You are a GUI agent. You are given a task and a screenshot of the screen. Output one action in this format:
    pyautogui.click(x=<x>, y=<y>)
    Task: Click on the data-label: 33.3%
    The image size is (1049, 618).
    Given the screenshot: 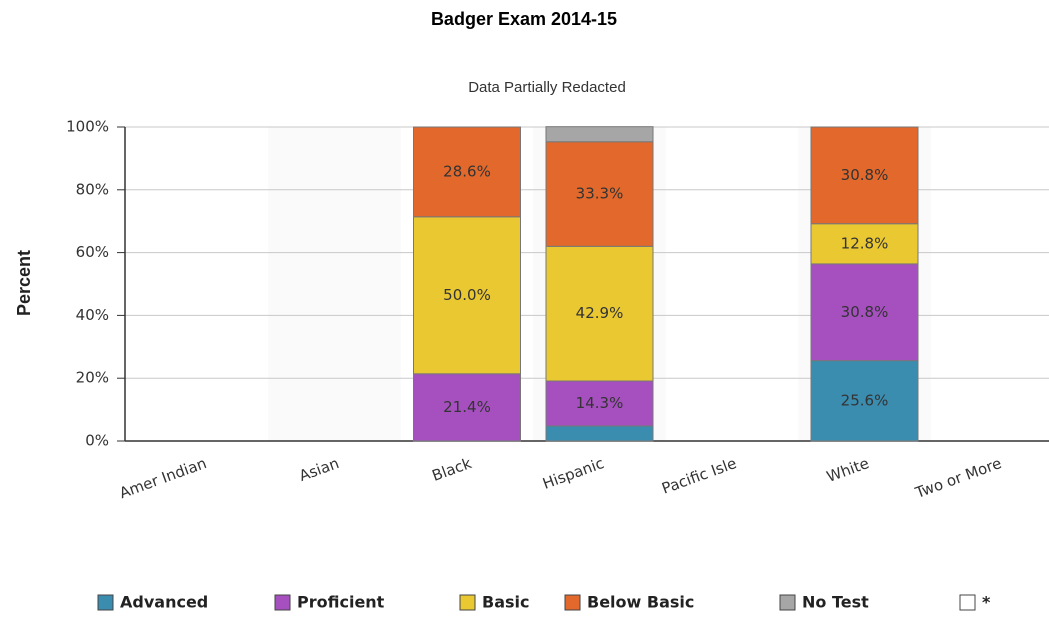 What is the action you would take?
    pyautogui.click(x=600, y=194)
    